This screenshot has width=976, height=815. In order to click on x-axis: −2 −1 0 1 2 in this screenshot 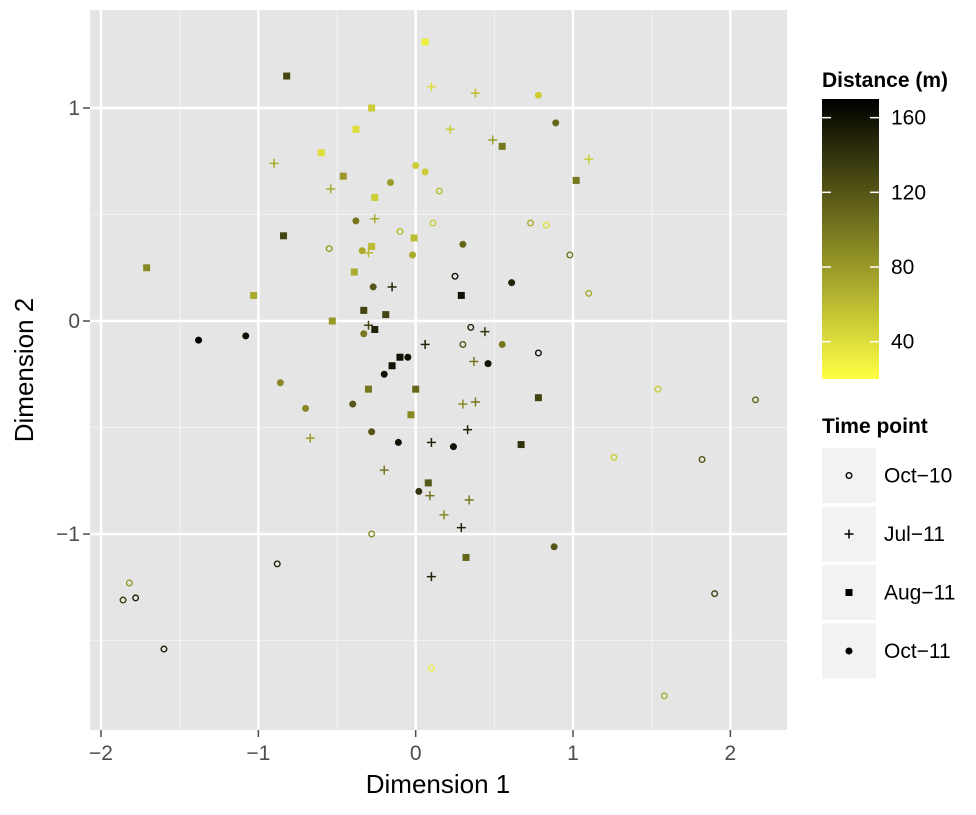, I will do `click(412, 747)`.